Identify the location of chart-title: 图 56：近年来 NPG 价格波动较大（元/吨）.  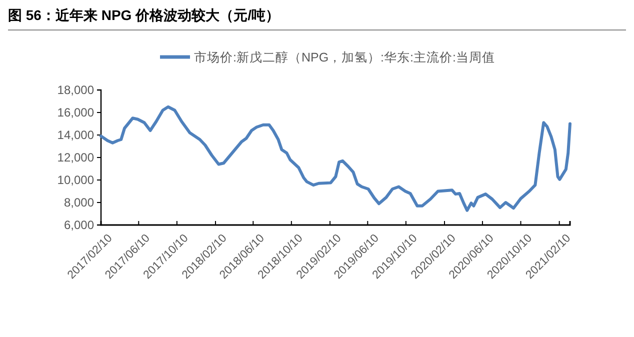
(144, 15).